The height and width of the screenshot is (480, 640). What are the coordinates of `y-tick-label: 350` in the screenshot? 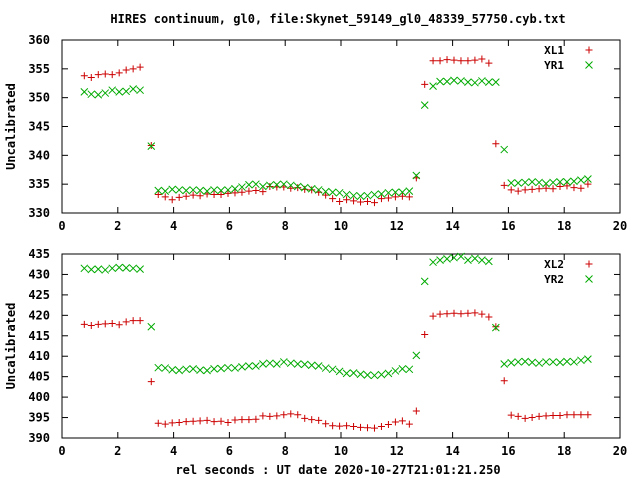 It's located at (39, 98).